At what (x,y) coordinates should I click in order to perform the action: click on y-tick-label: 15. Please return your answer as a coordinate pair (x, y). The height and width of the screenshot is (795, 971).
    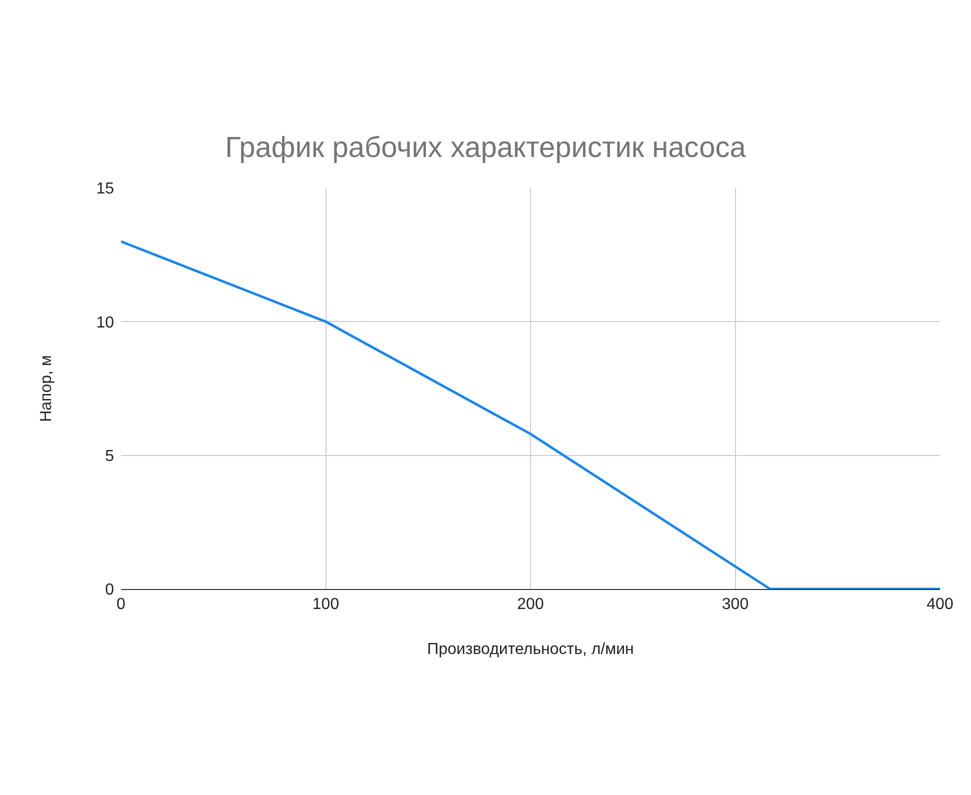
    Looking at the image, I should click on (105, 189).